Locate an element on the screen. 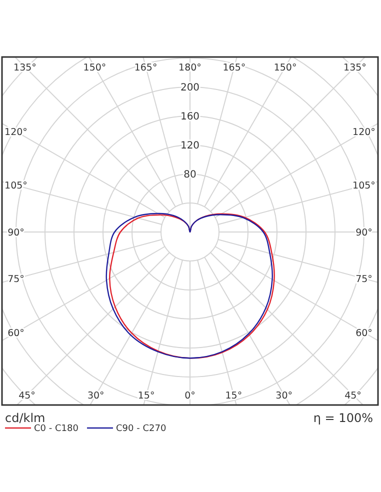 The image size is (381, 492). y-tick-label: 120 is located at coordinates (190, 146).